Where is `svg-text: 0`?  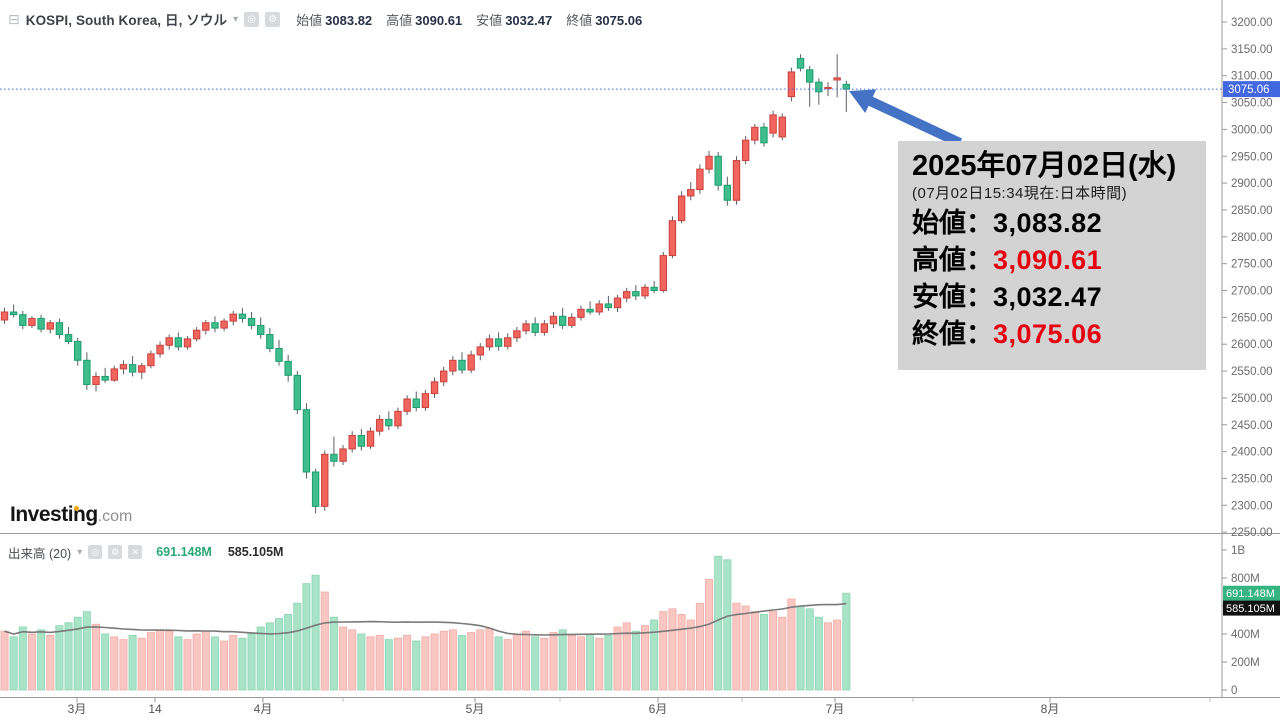 svg-text: 0 is located at coordinates (1234, 691).